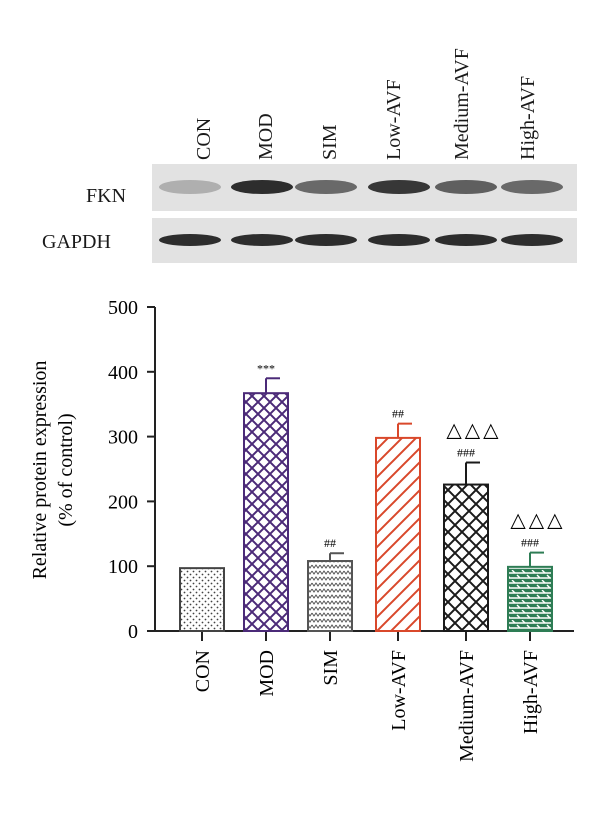 This screenshot has width=600, height=818. What do you see at coordinates (467, 706) in the screenshot?
I see `x-tick-label: Medium-AVF` at bounding box center [467, 706].